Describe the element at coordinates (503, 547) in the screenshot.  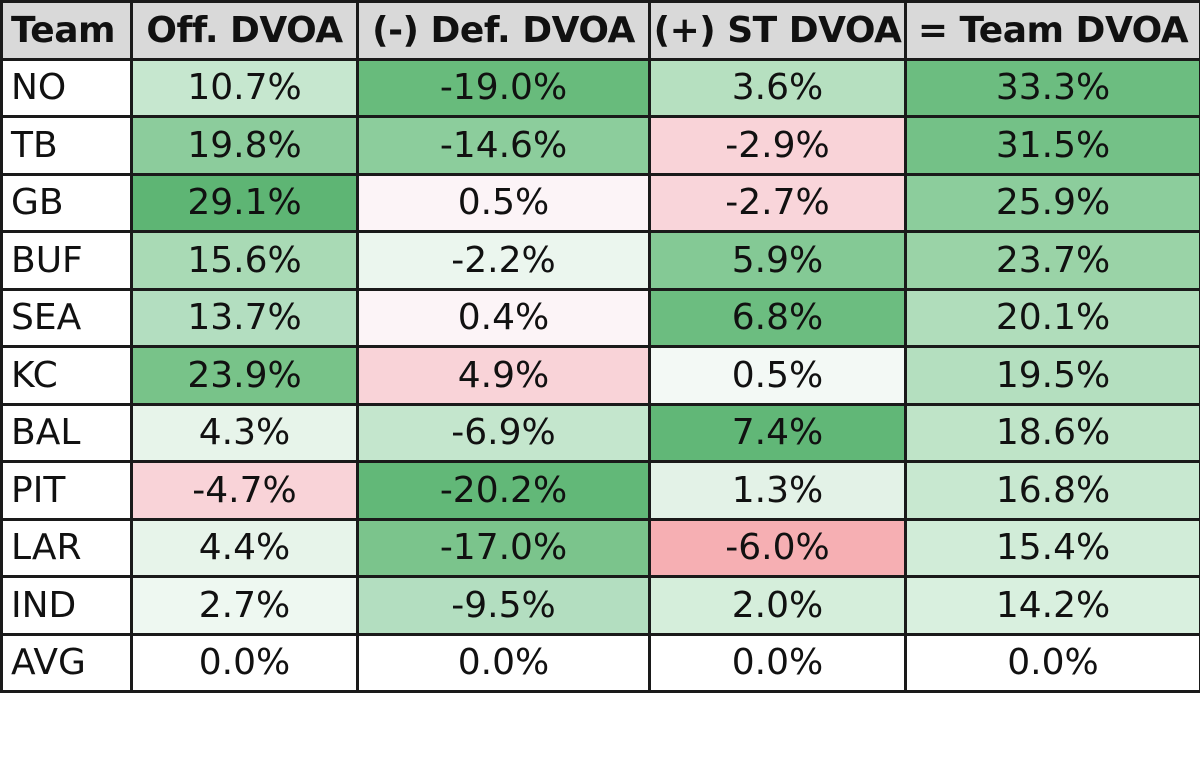
I see `def-dvoa-cell: -17.0%` at that location.